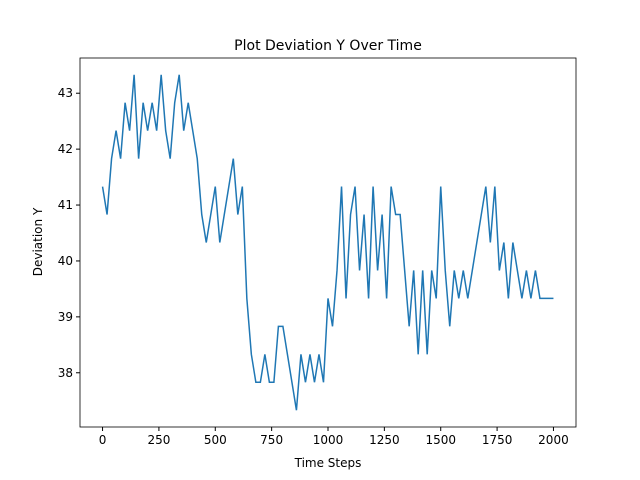 This screenshot has width=640, height=480. What do you see at coordinates (215, 440) in the screenshot?
I see `x-tick-label: 500` at bounding box center [215, 440].